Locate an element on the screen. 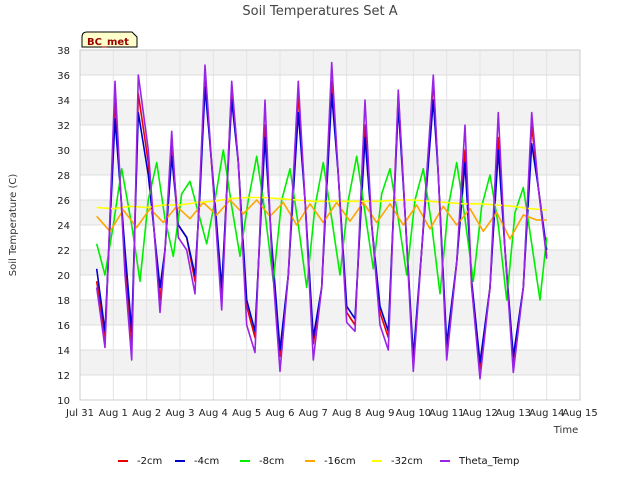 The height and width of the screenshot is (480, 640). legend: -2cm -4cm -8cm -16cm -32cm Theta_Temp is located at coordinates (318, 461).